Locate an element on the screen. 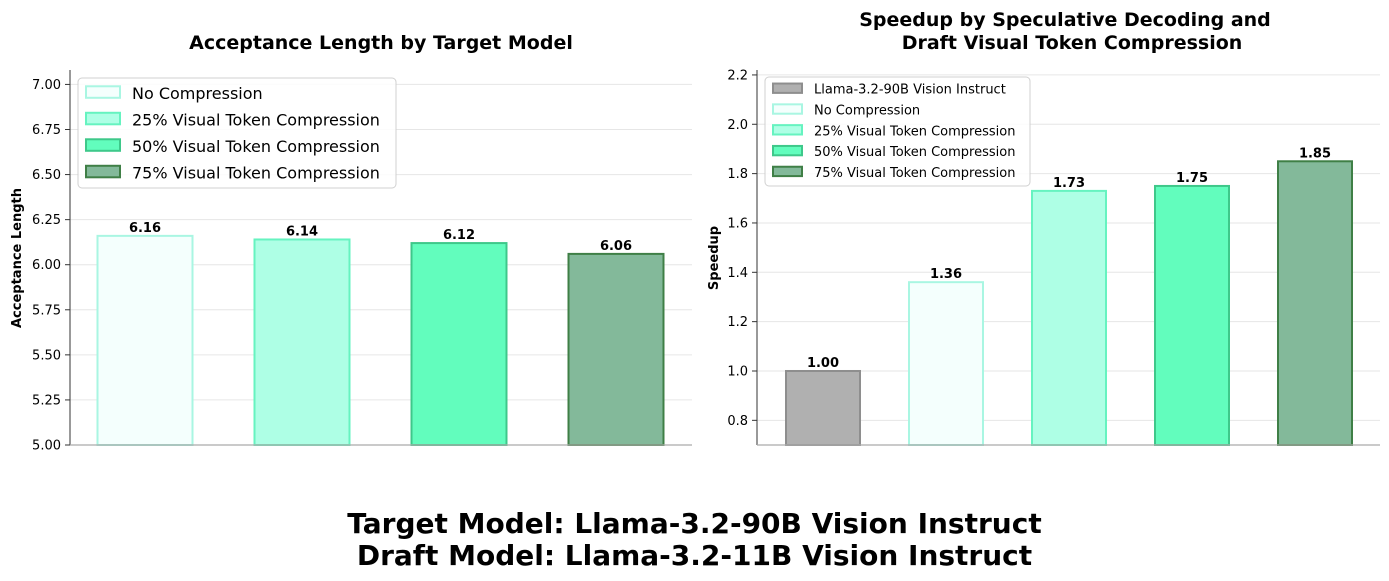  data-labels: 6.16 6.14 6.12 6.06 is located at coordinates (380, 237).